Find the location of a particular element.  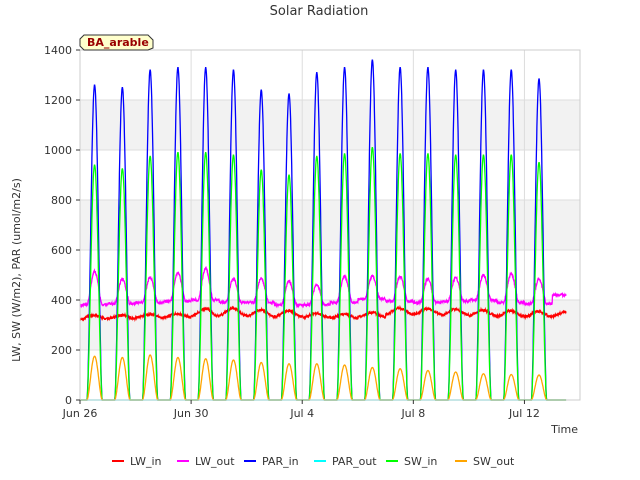

legend-label: PAR_in is located at coordinates (280, 461).